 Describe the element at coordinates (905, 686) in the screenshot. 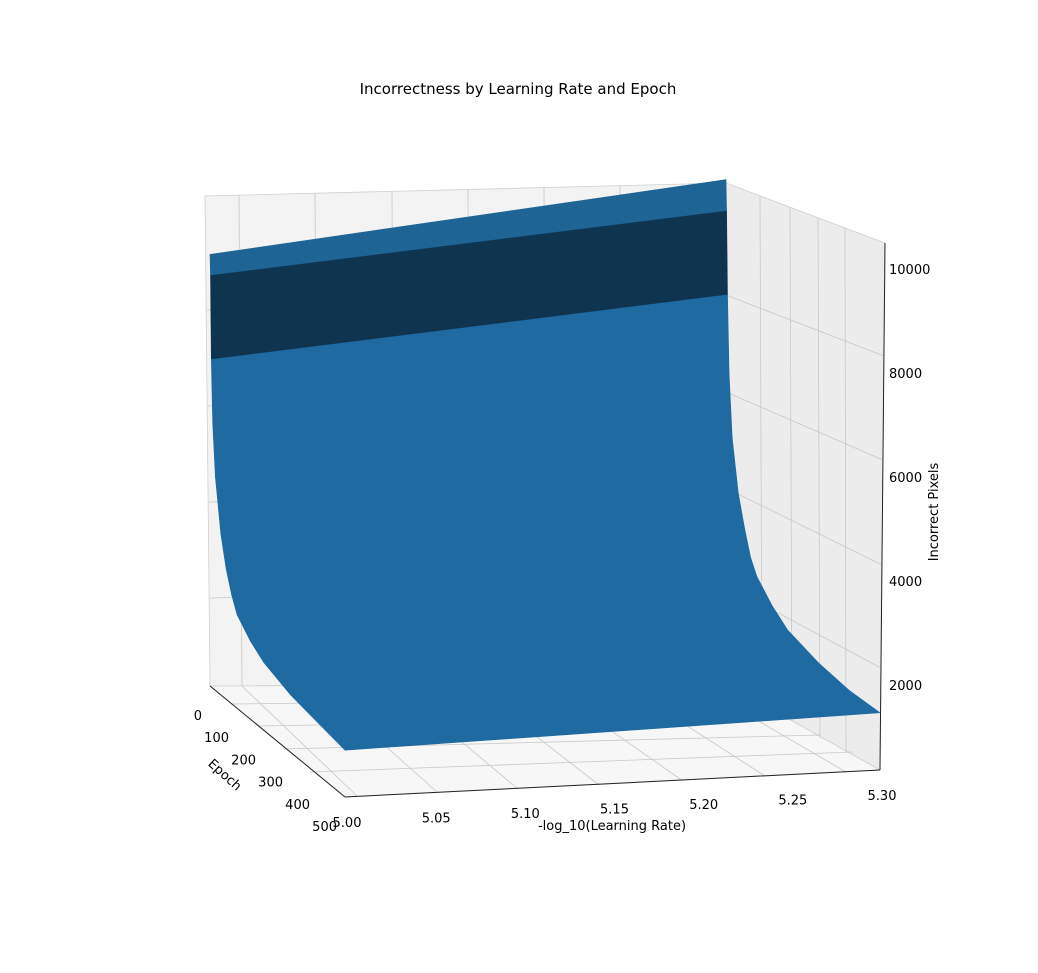

I see `z-tick-label: 2000` at that location.